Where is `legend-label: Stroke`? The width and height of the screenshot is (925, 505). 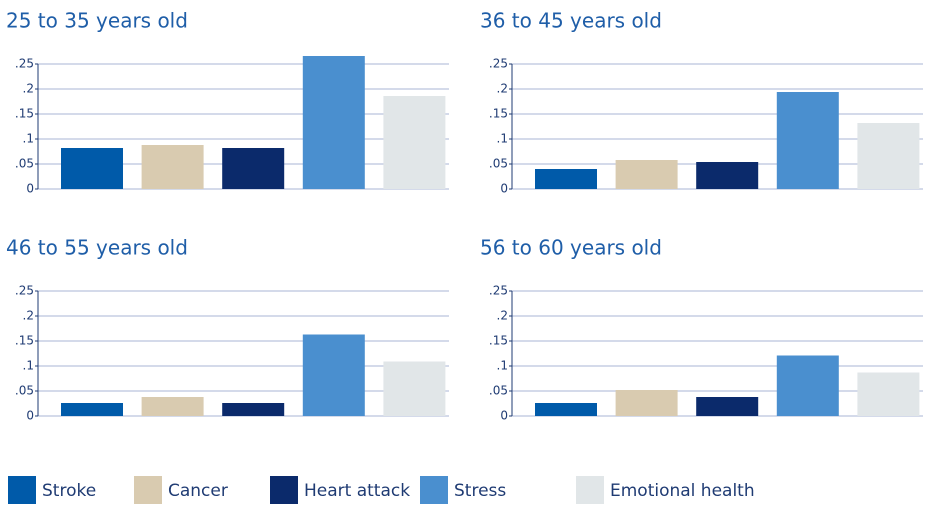
legend-label: Stroke is located at coordinates (69, 491).